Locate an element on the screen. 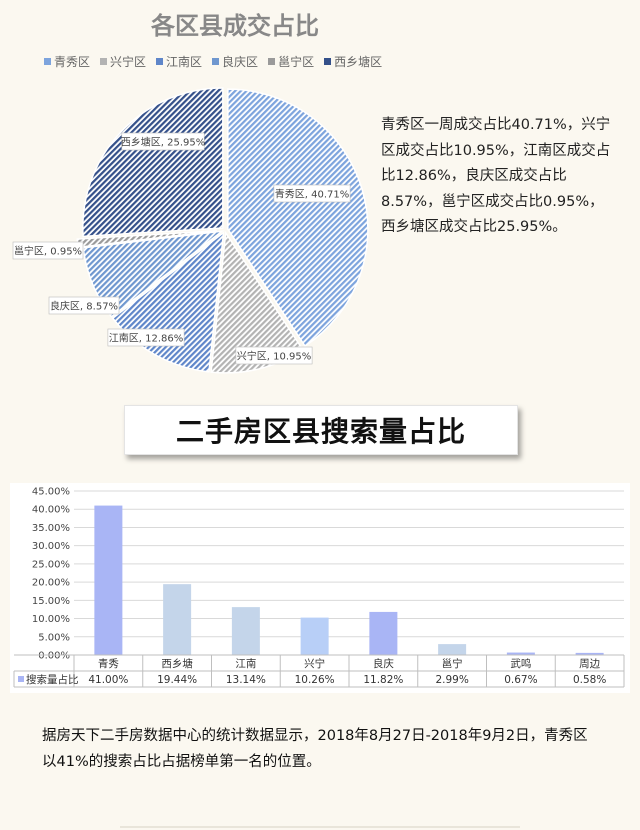 This screenshot has height=830, width=640. pie-slice-label: 青秀区, 40.71% is located at coordinates (312, 193).